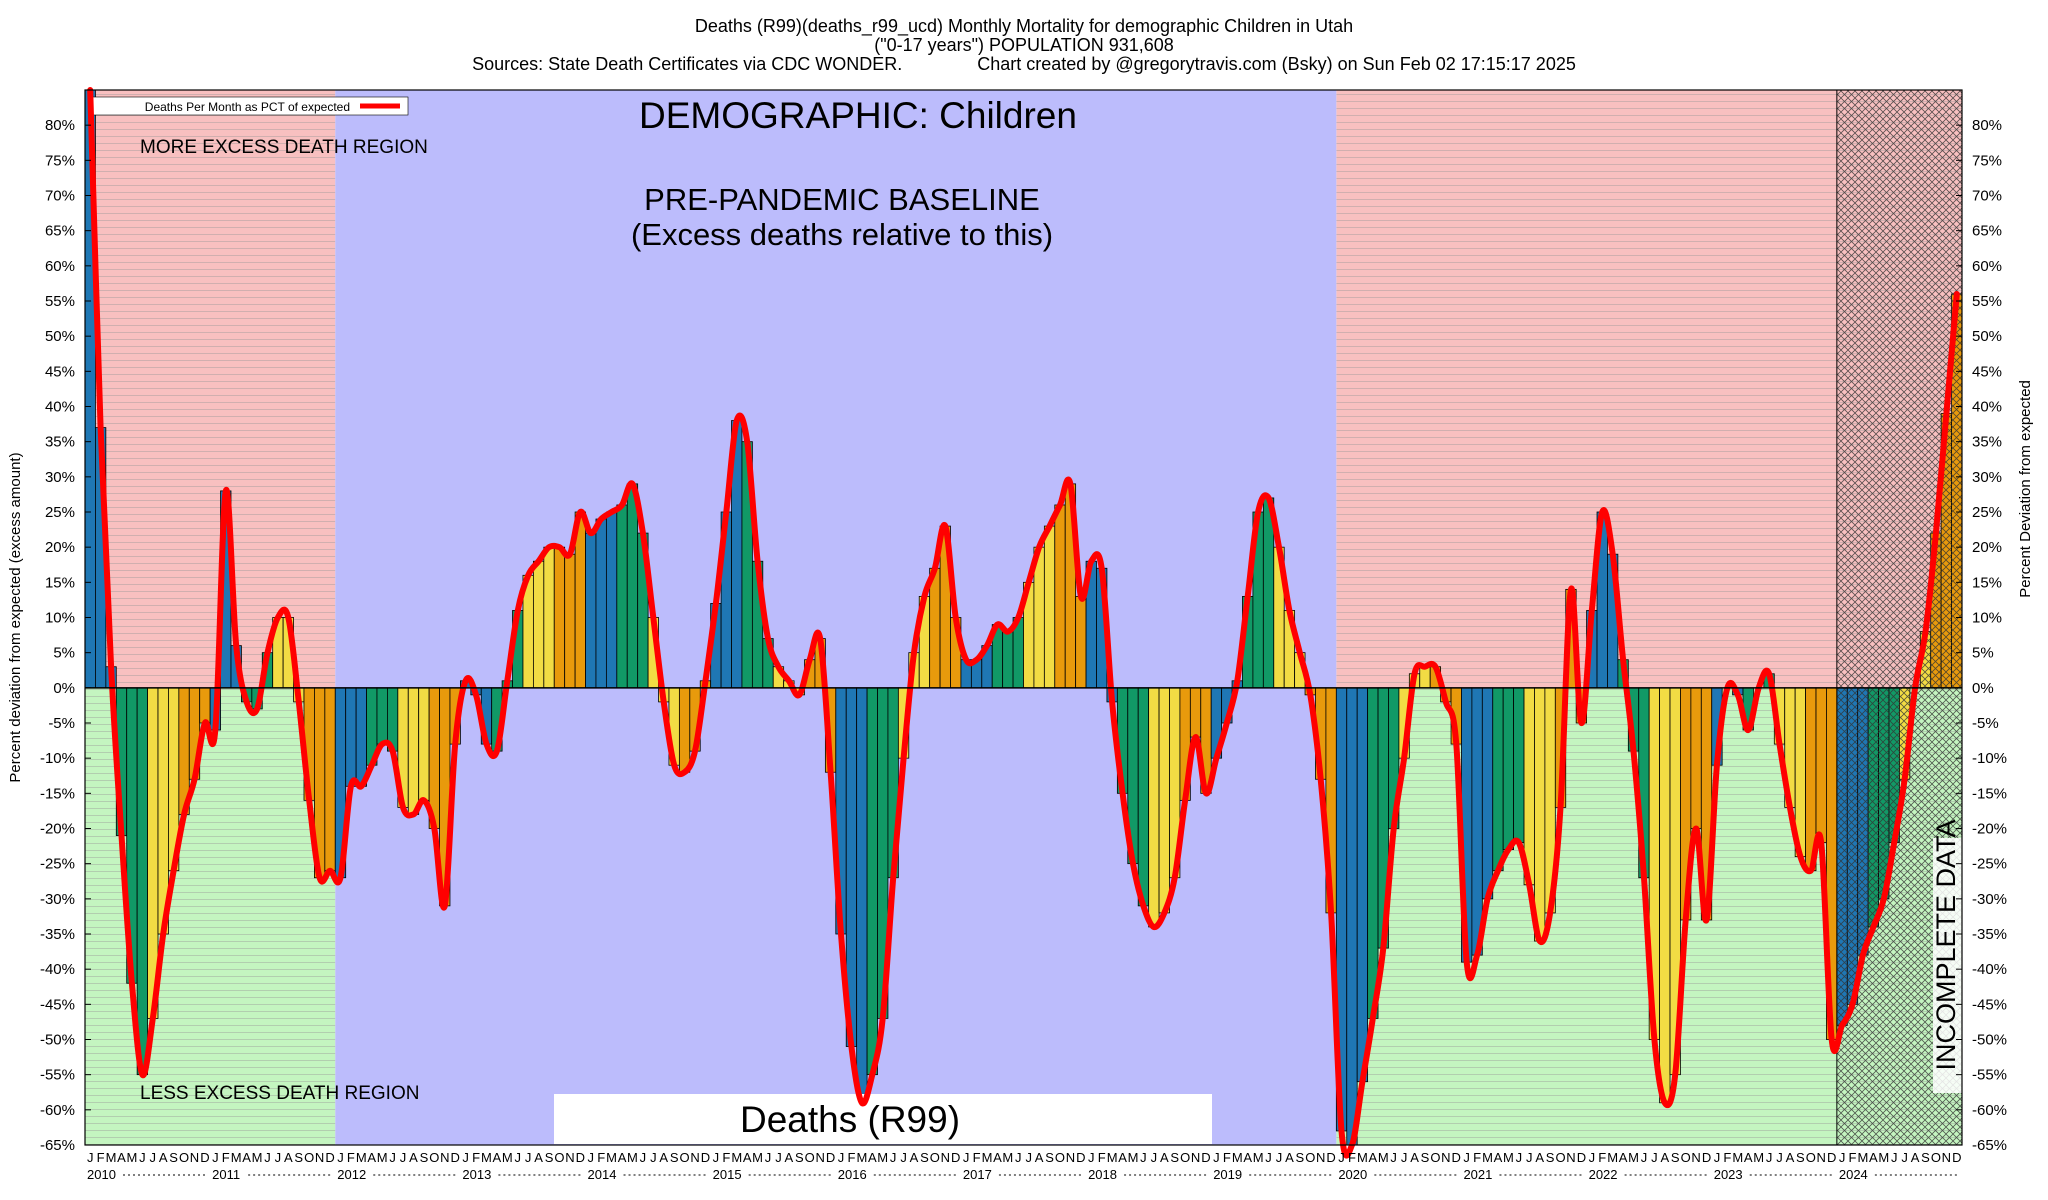 The width and height of the screenshot is (2048, 1200). What do you see at coordinates (1987, 371) in the screenshot?
I see `y-tick-label-right: 45%` at bounding box center [1987, 371].